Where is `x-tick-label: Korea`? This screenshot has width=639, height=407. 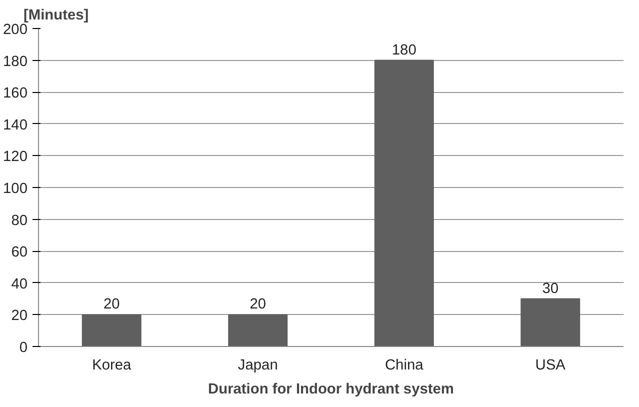 x-tick-label: Korea is located at coordinates (112, 366).